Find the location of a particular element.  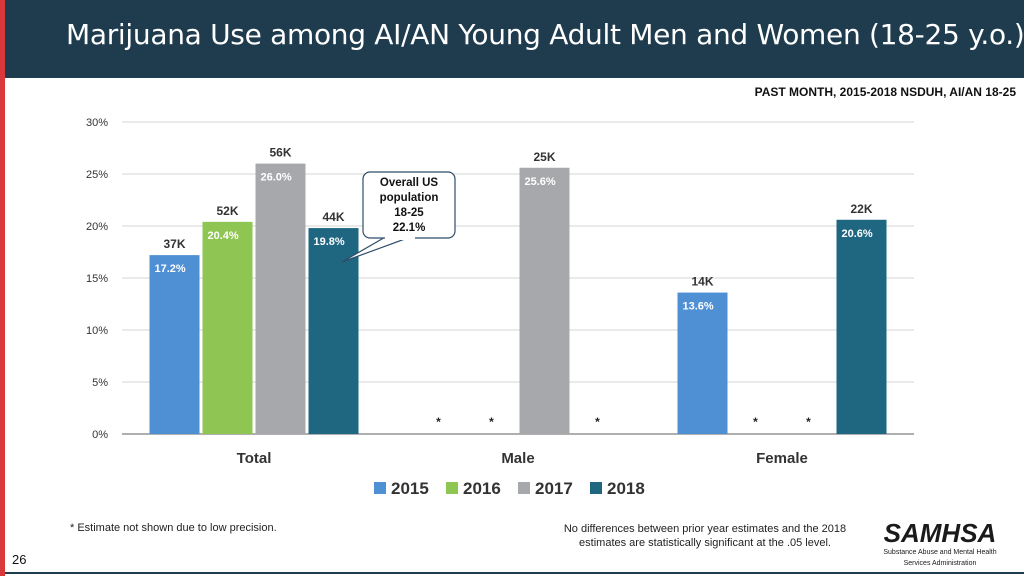

title-bar is located at coordinates (514, 39).